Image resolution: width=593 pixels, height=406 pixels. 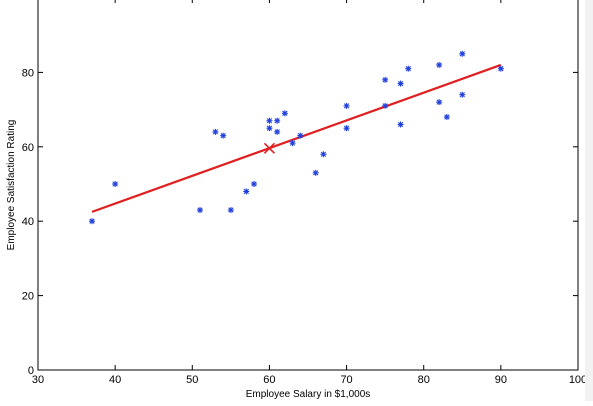 What do you see at coordinates (28, 222) in the screenshot?
I see `y-tick-label: 40` at bounding box center [28, 222].